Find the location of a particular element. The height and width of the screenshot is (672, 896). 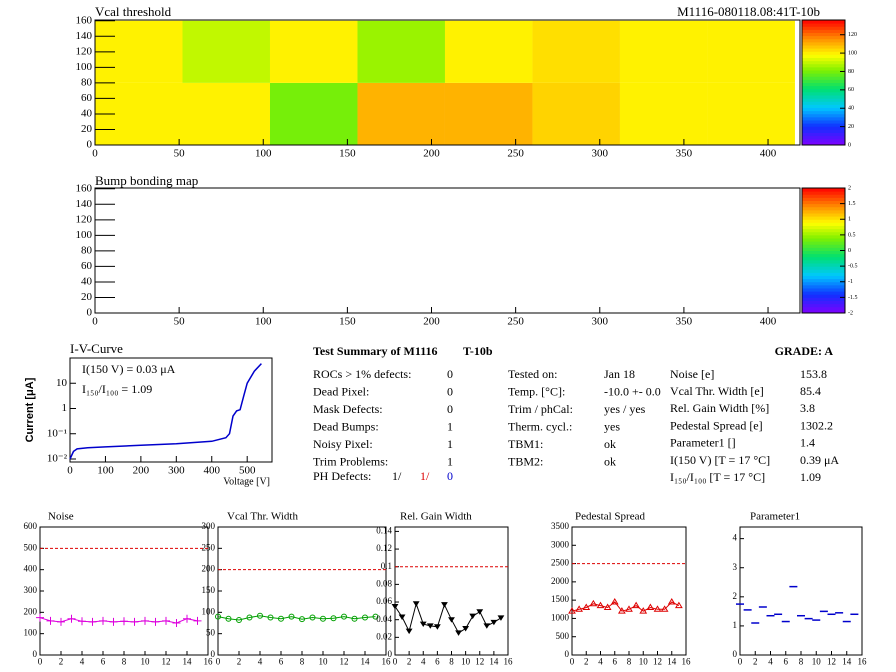

colorbar-tick-label: 0 is located at coordinates (849, 251).